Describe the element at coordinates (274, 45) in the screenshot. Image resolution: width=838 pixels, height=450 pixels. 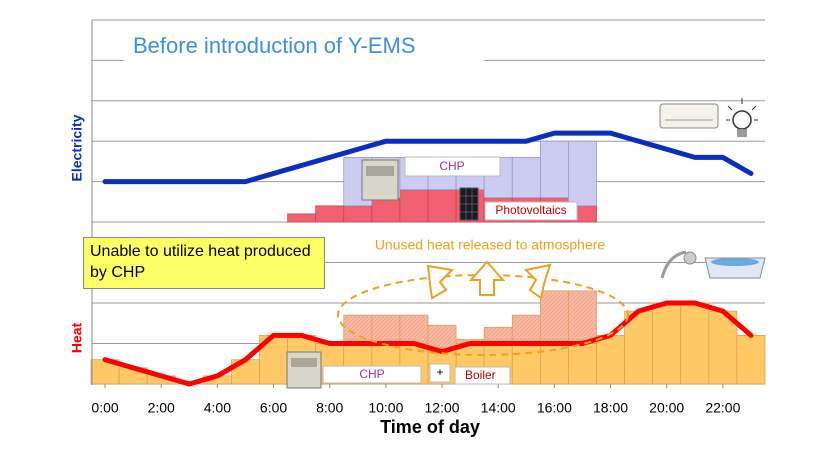
I see `chart-title: Before introduction of Y-EMS` at that location.